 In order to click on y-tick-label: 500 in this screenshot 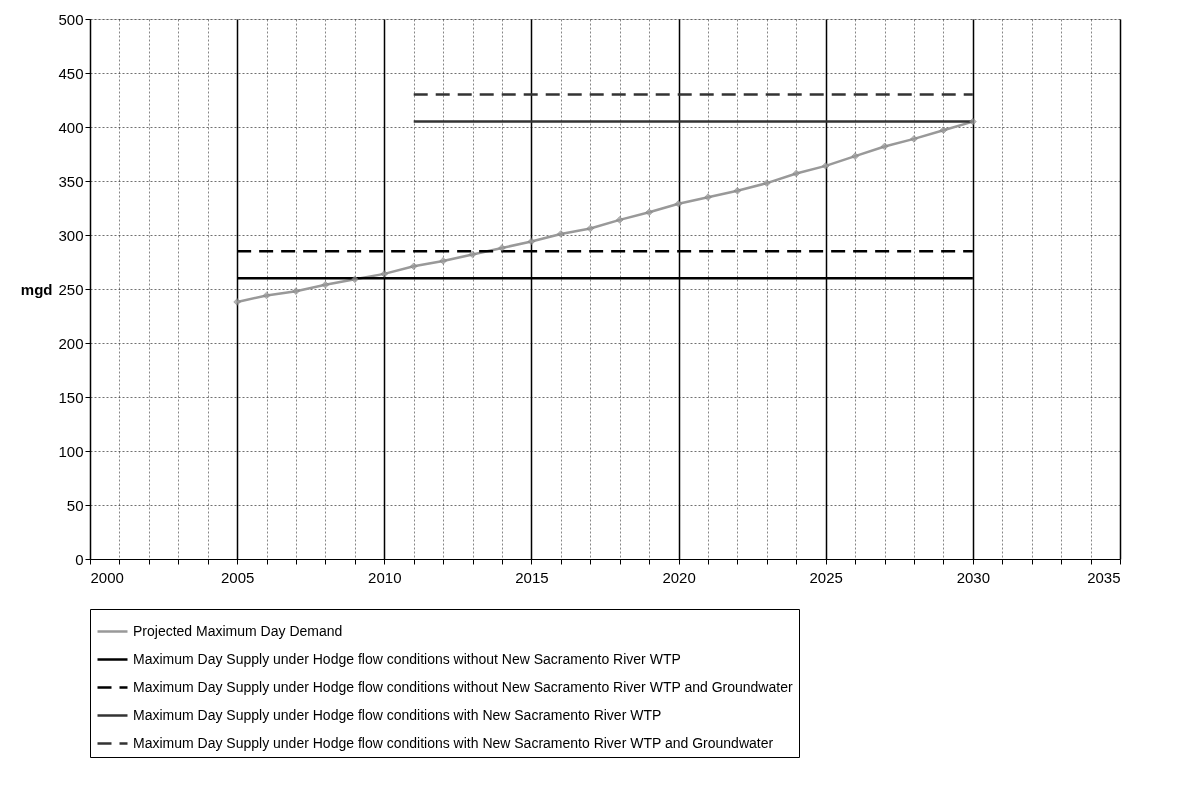, I will do `click(71, 19)`.